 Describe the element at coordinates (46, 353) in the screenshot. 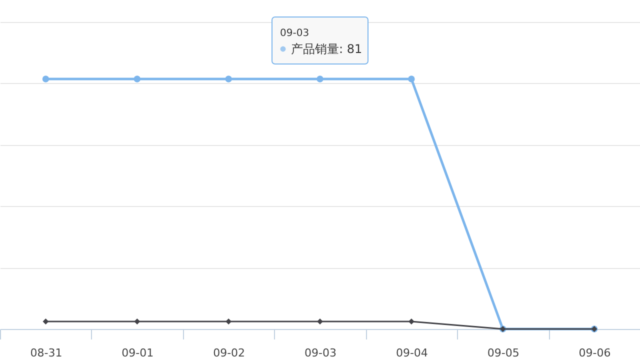

I see `x-tick-label: 08-31` at that location.